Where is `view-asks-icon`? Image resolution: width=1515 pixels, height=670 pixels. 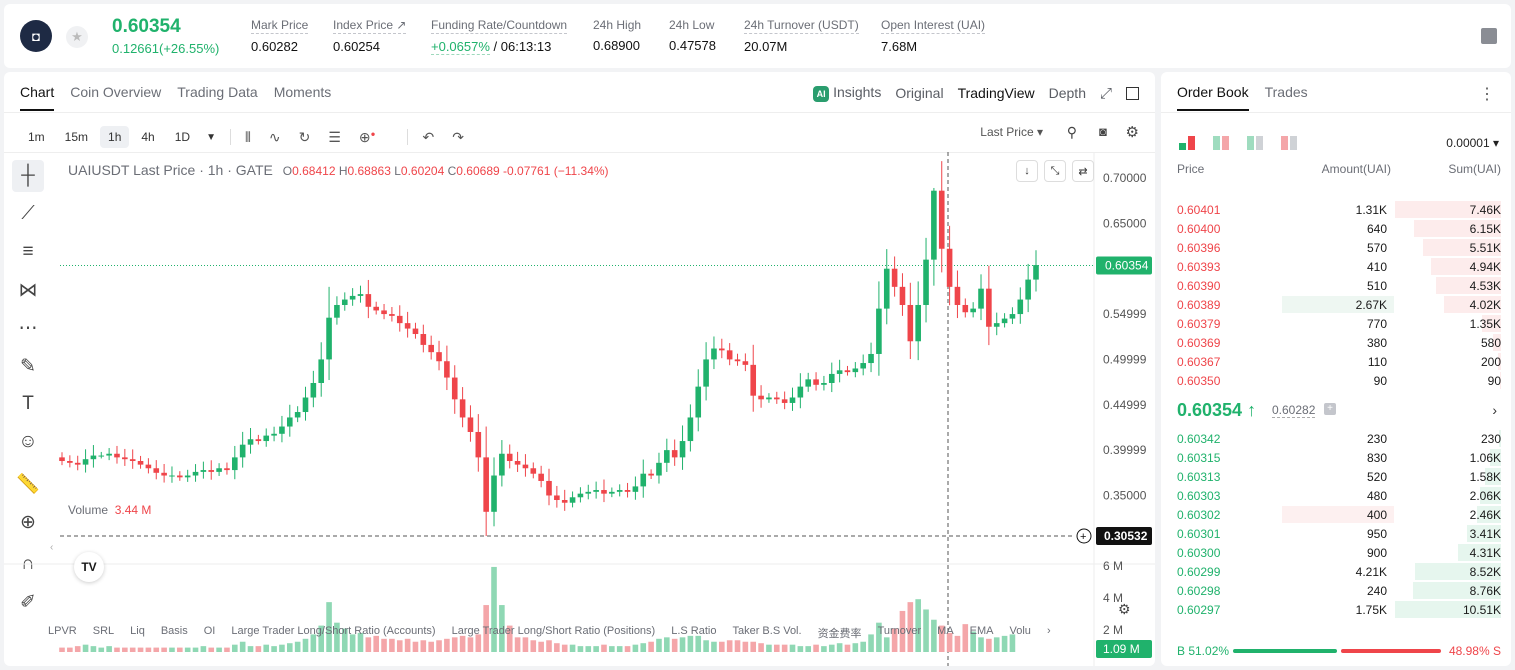 view-asks-icon is located at coordinates (1289, 143).